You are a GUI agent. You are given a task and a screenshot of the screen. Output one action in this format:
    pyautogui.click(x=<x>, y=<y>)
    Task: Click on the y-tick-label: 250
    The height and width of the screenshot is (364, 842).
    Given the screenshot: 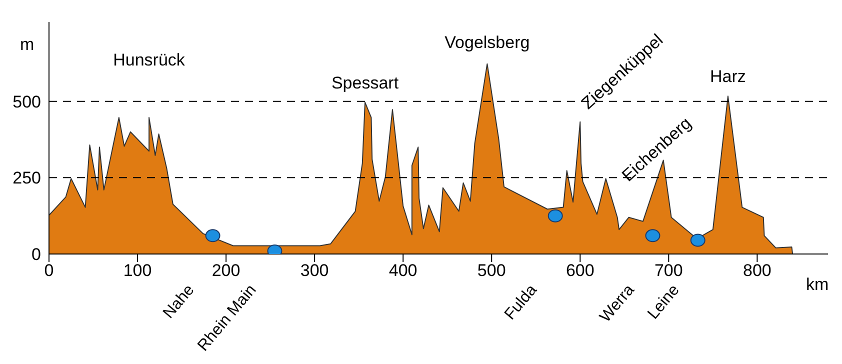 What is the action you would take?
    pyautogui.click(x=26, y=178)
    